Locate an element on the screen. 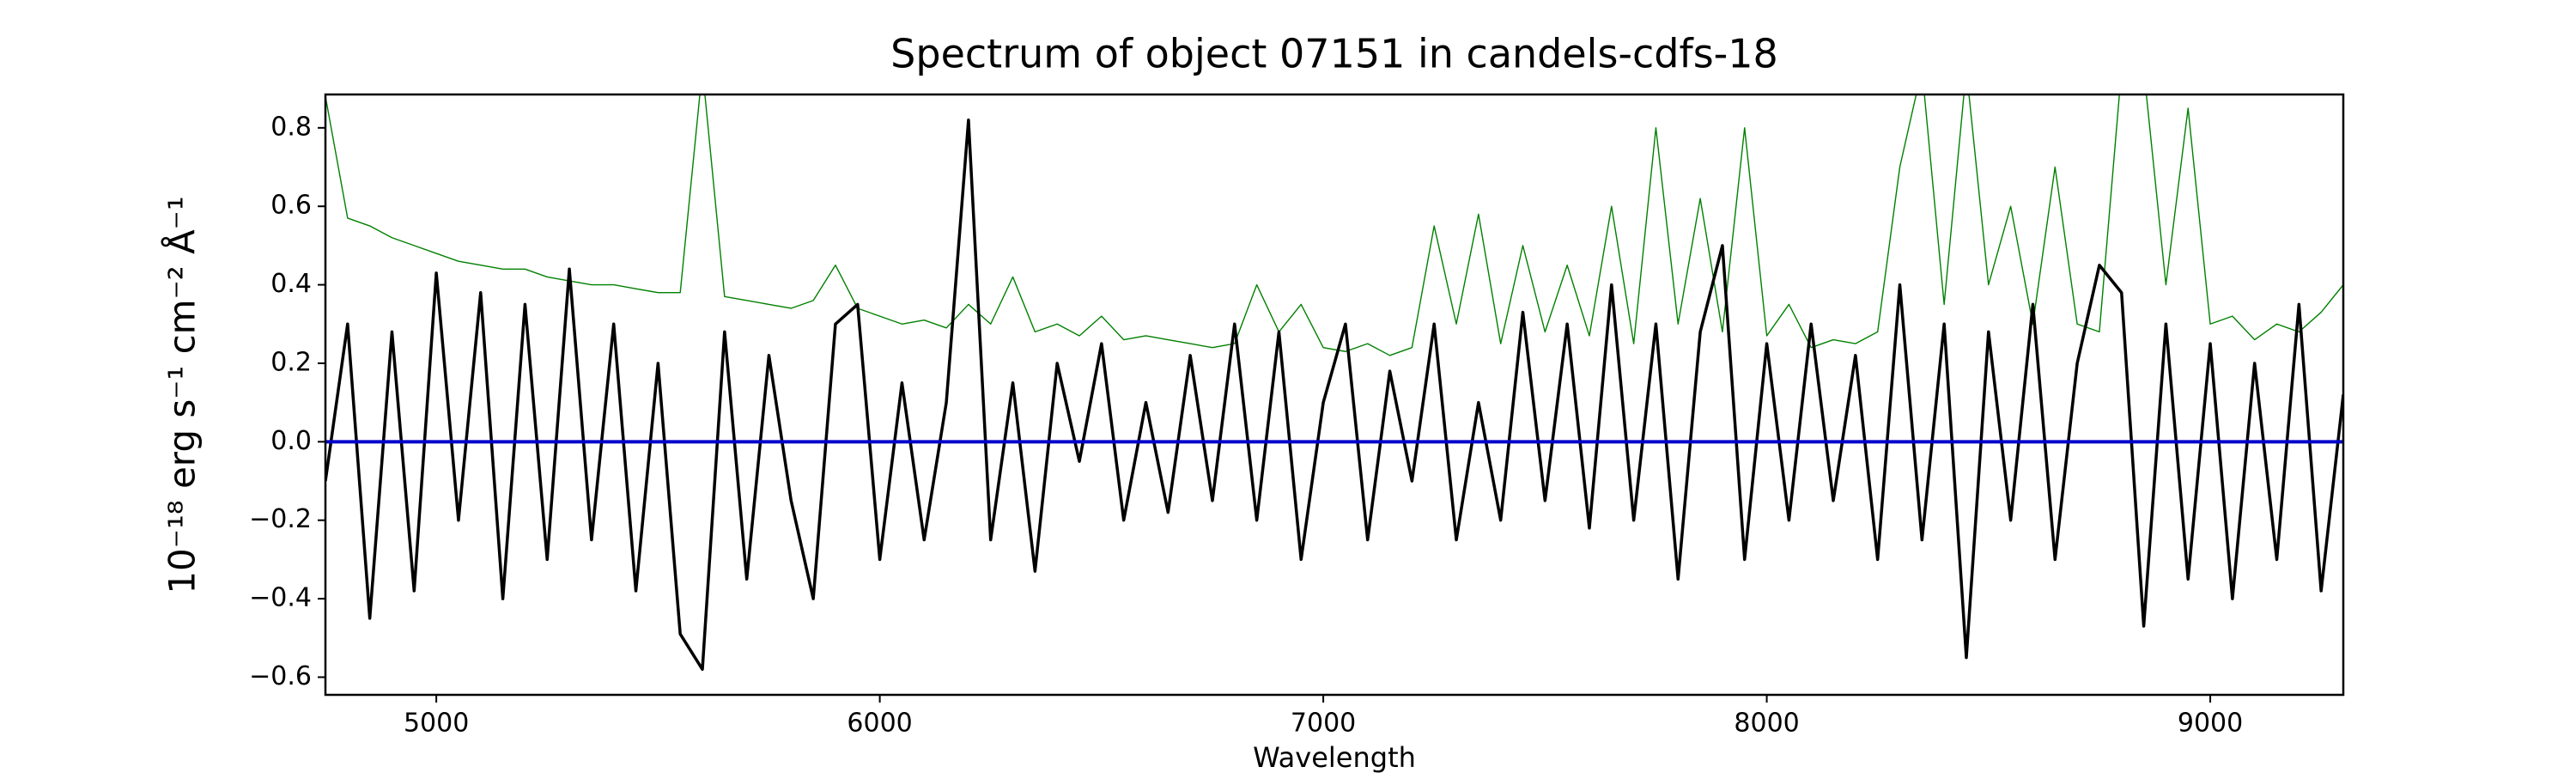 The image size is (2576, 773). y-tick-label: −0.6 is located at coordinates (280, 676).